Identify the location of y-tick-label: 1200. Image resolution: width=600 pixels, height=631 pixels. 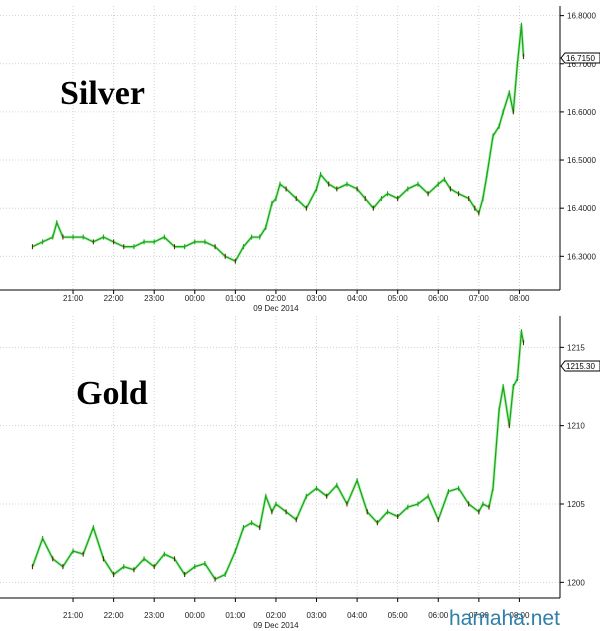
(576, 582).